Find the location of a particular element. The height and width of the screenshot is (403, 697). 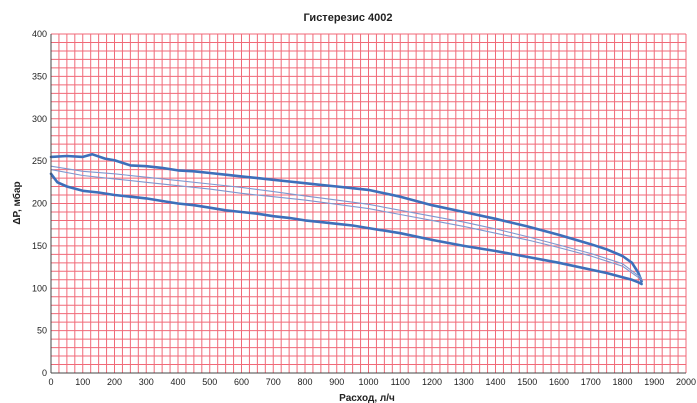

x-tick-label: 1900 is located at coordinates (654, 382).